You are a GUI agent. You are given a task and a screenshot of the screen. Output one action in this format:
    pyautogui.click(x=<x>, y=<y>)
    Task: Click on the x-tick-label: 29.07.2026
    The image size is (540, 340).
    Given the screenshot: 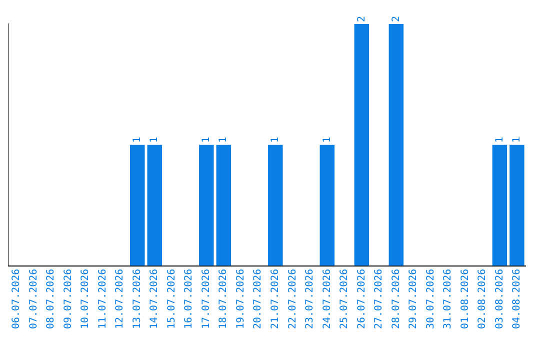 What is the action you would take?
    pyautogui.click(x=414, y=299)
    